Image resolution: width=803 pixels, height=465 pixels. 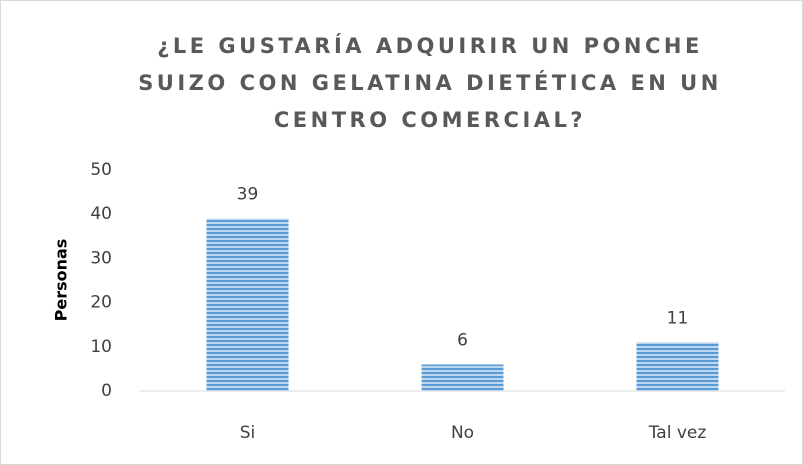 What do you see at coordinates (248, 433) in the screenshot?
I see `x-tick-label: Si` at bounding box center [248, 433].